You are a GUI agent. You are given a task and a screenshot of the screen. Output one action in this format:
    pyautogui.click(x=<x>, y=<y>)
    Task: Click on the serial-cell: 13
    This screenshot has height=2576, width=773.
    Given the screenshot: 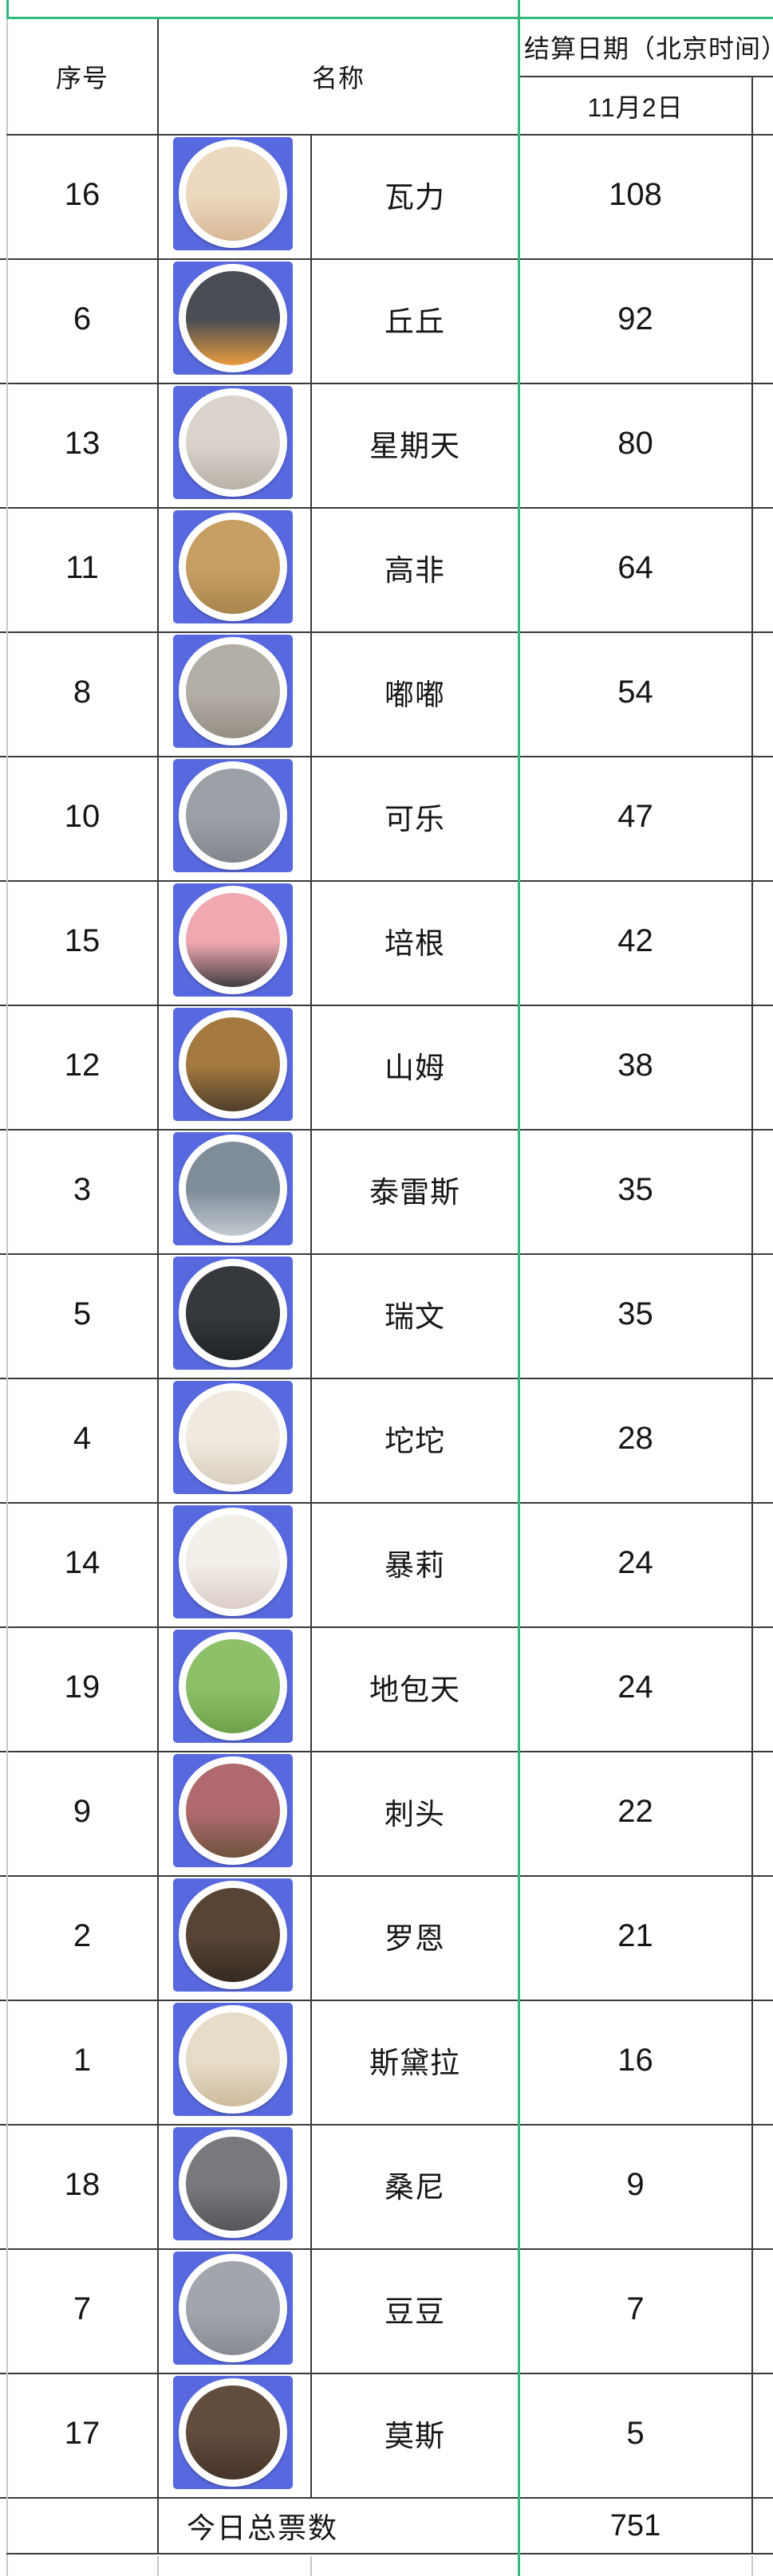 What is the action you would take?
    pyautogui.click(x=82, y=443)
    